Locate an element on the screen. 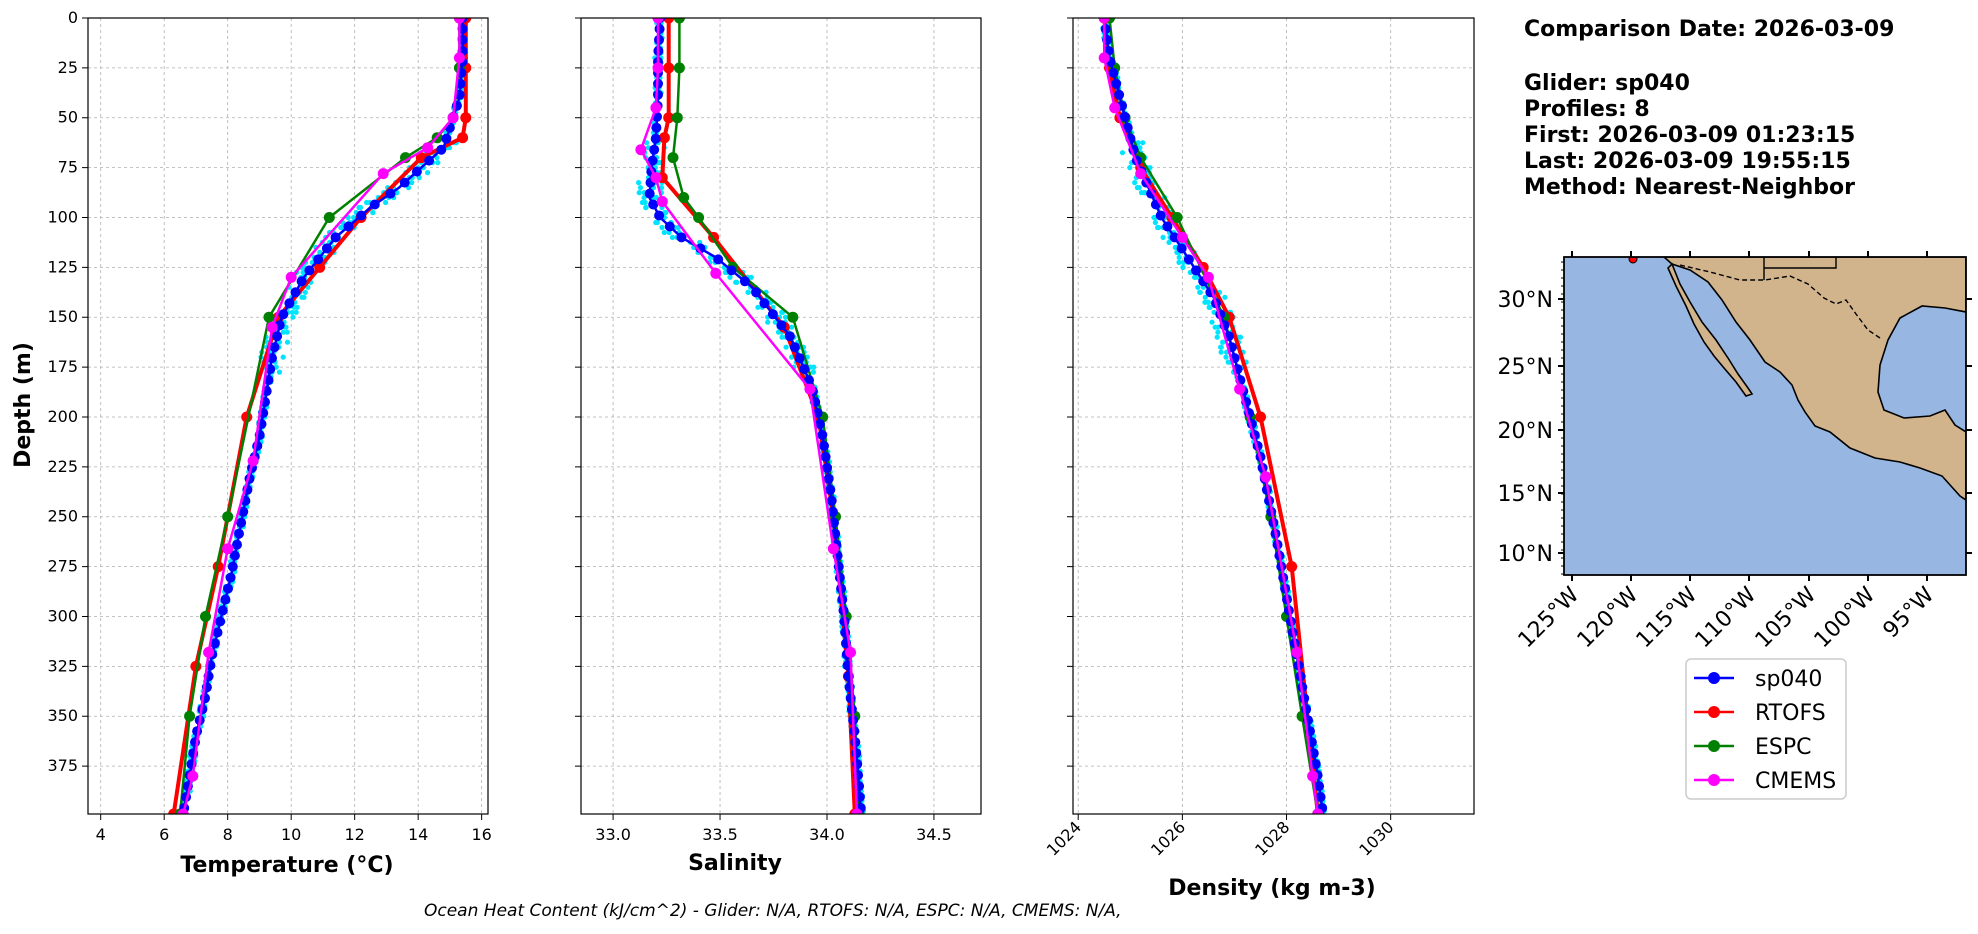 The image size is (1978, 934). x-tick-label: 10 is located at coordinates (291, 834).